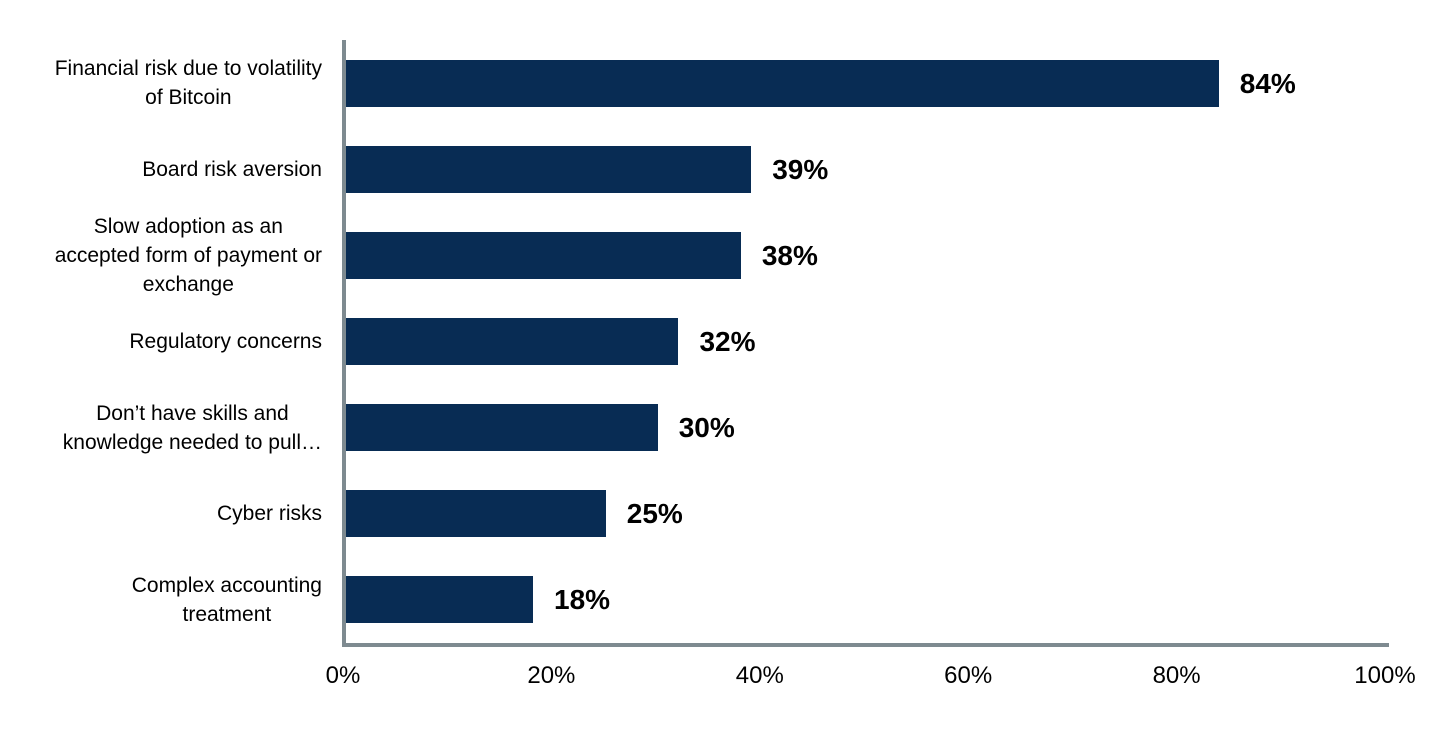 This screenshot has height=737, width=1433. What do you see at coordinates (654, 514) in the screenshot?
I see `value-label: 25%` at bounding box center [654, 514].